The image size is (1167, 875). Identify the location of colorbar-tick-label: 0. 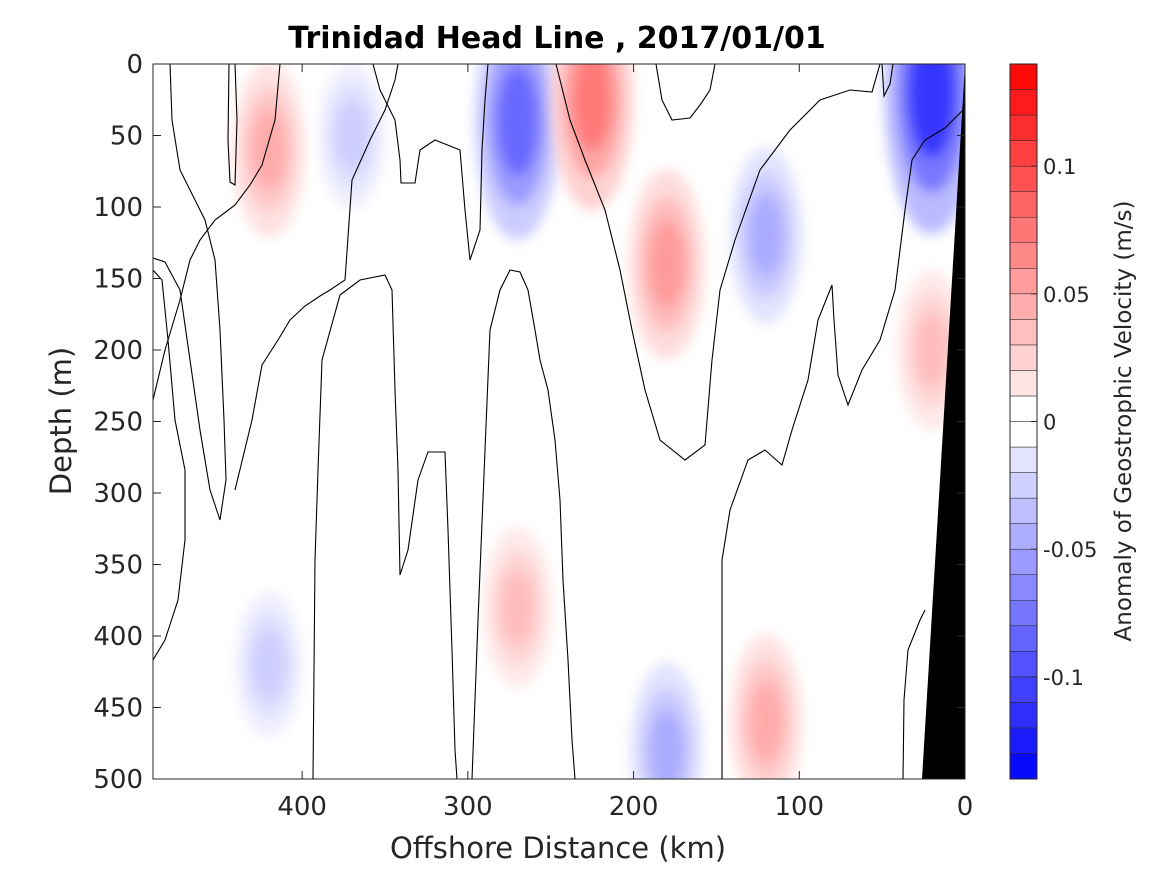
(1049, 423).